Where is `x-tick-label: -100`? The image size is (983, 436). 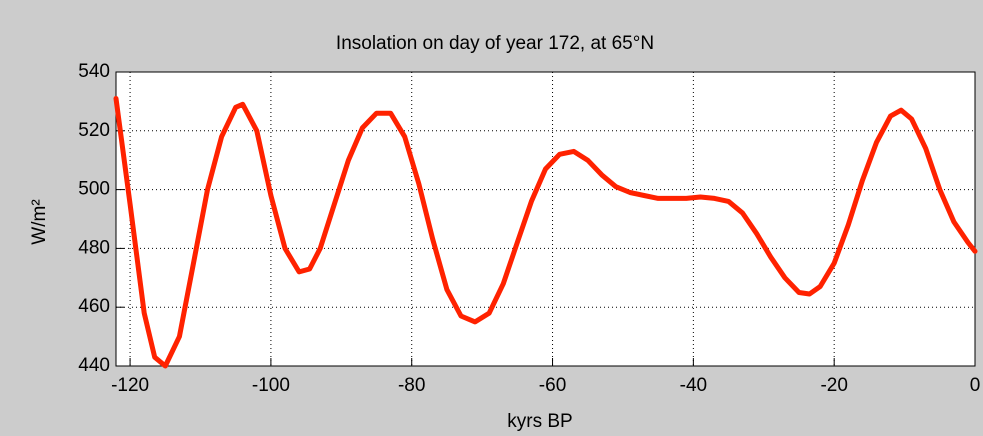 x-tick-label: -100 is located at coordinates (271, 385).